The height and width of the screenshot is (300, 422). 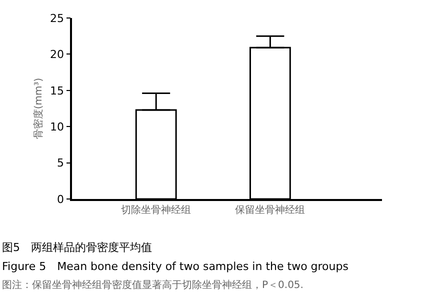 What do you see at coordinates (57, 18) in the screenshot?
I see `y-tick-label: 25` at bounding box center [57, 18].